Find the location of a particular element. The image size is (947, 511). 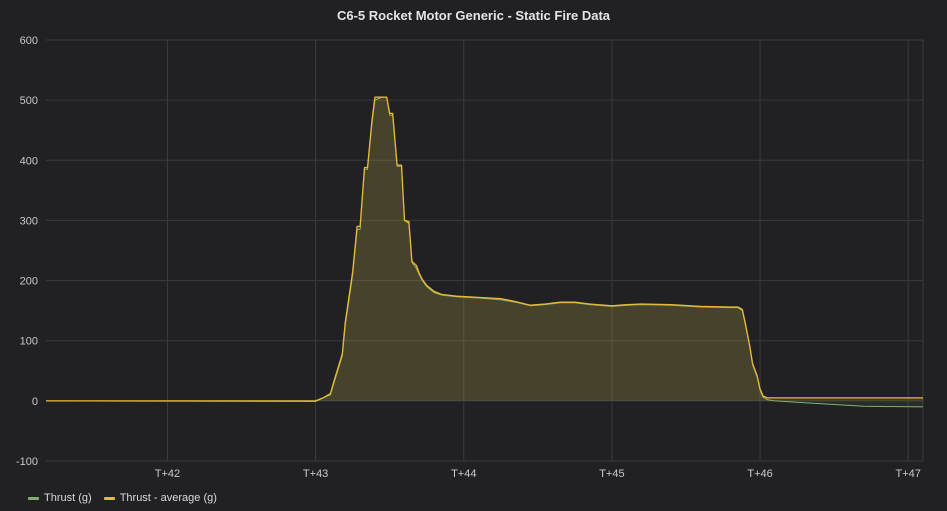

legend-item-thrust-average: Thrust - average (g) is located at coordinates (160, 498).